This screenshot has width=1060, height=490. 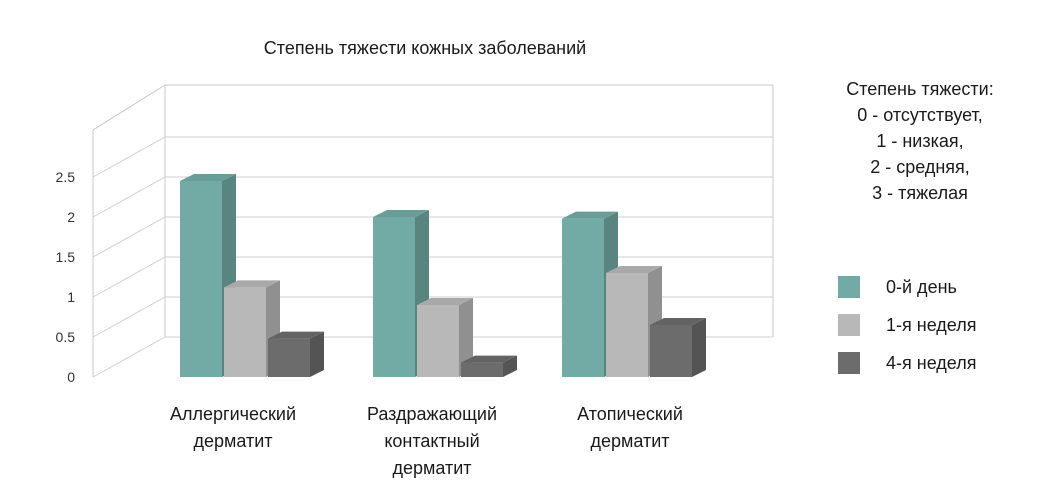 What do you see at coordinates (920, 115) in the screenshot?
I see `severity-note-line: 0 - отсутствует,` at bounding box center [920, 115].